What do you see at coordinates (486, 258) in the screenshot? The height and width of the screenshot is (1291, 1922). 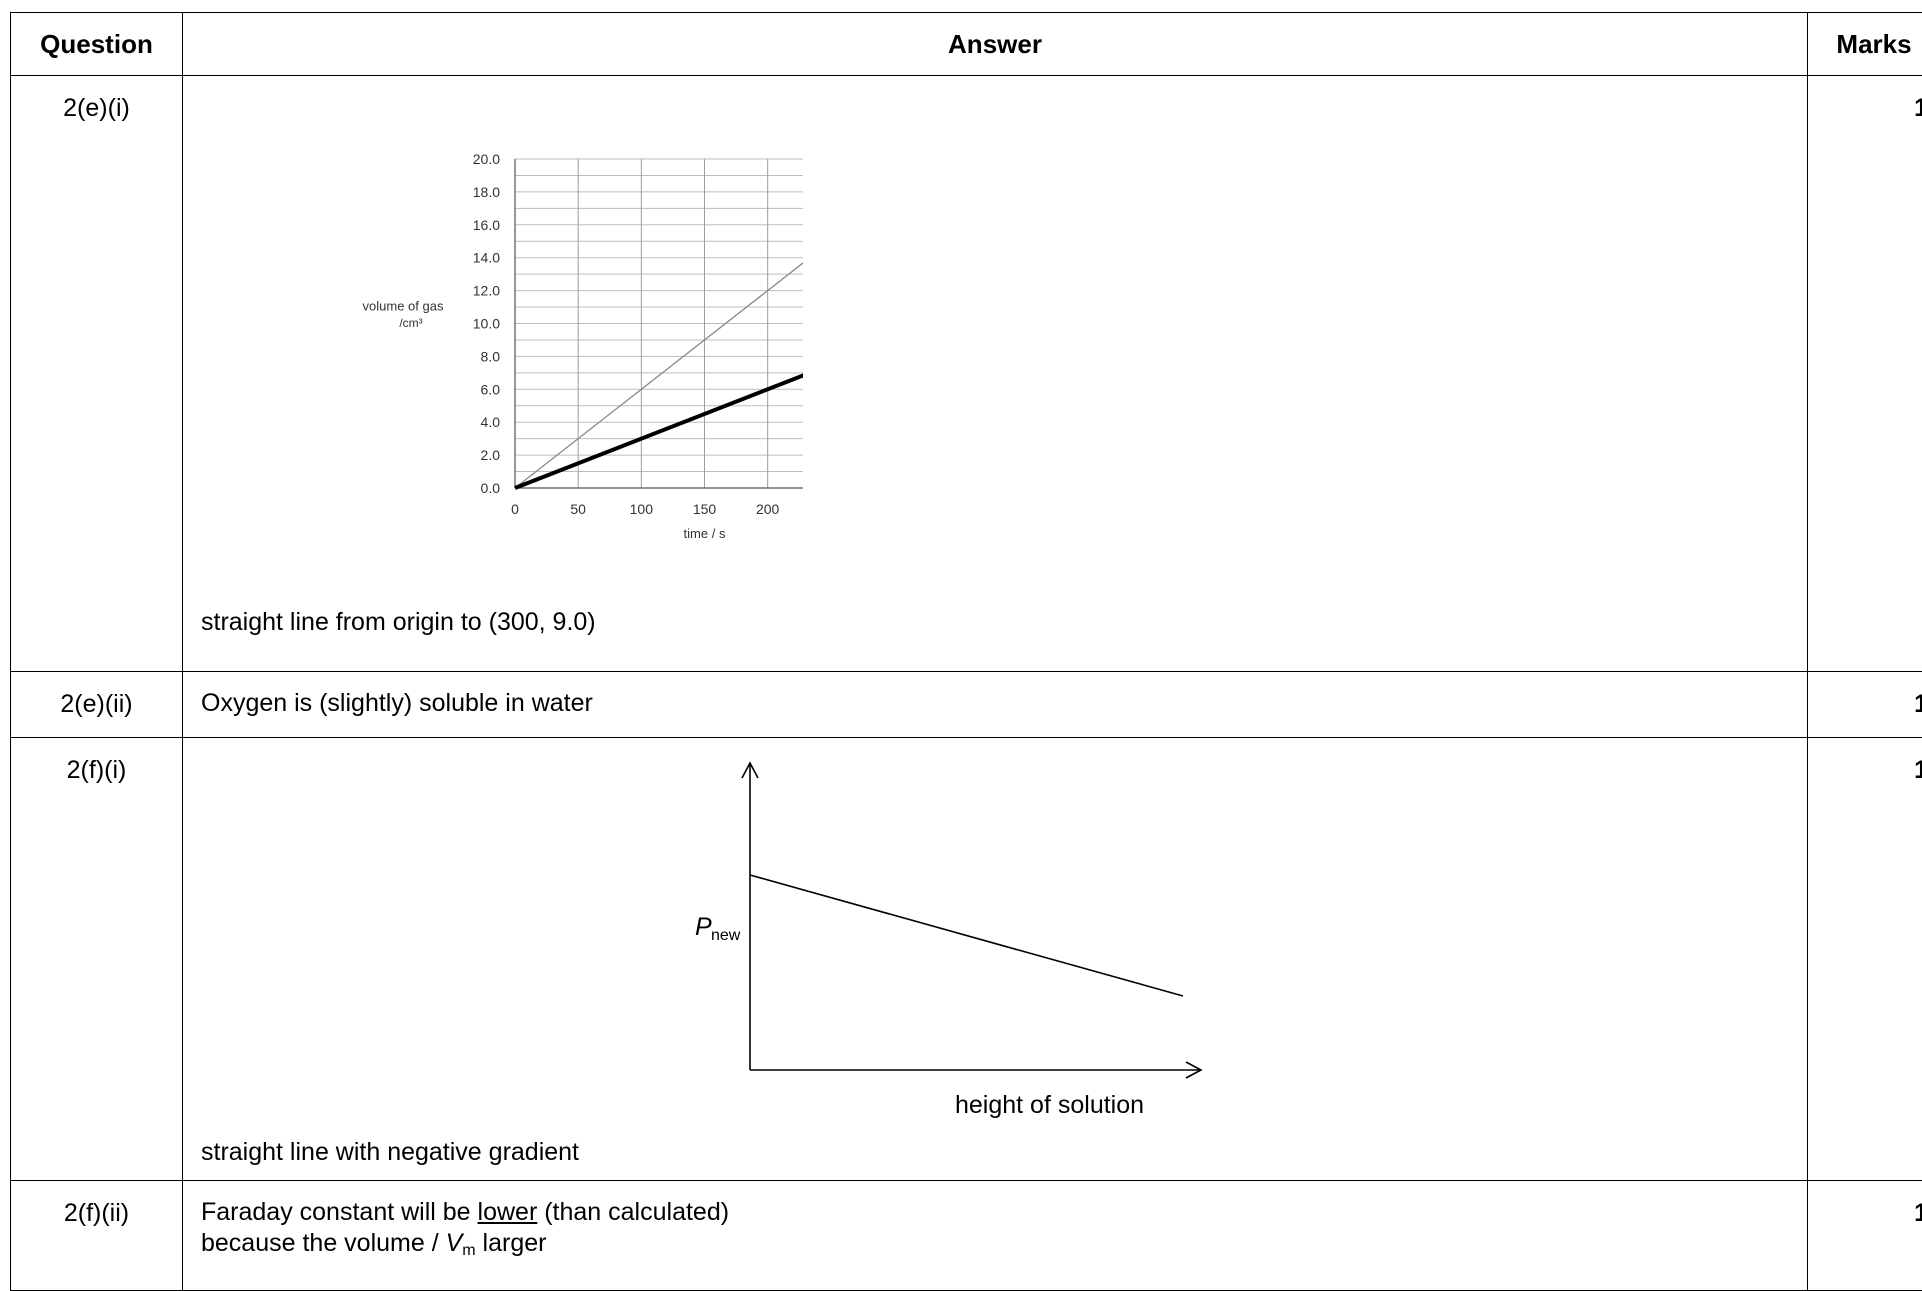 I see `y-tick-label: 14.0` at bounding box center [486, 258].